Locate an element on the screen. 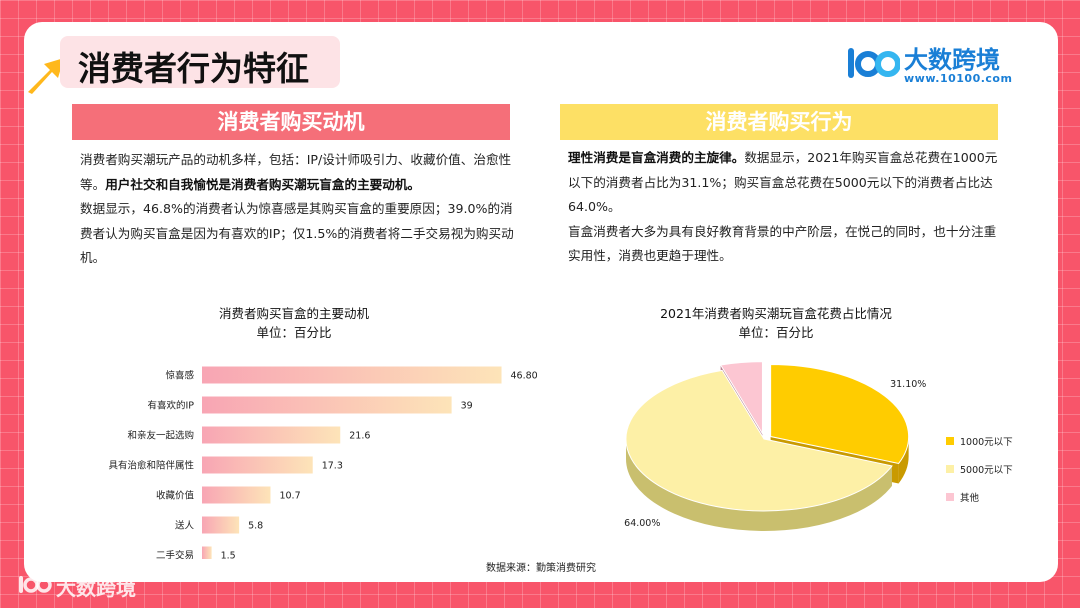  legend-label: 1000元以下 is located at coordinates (986, 442).